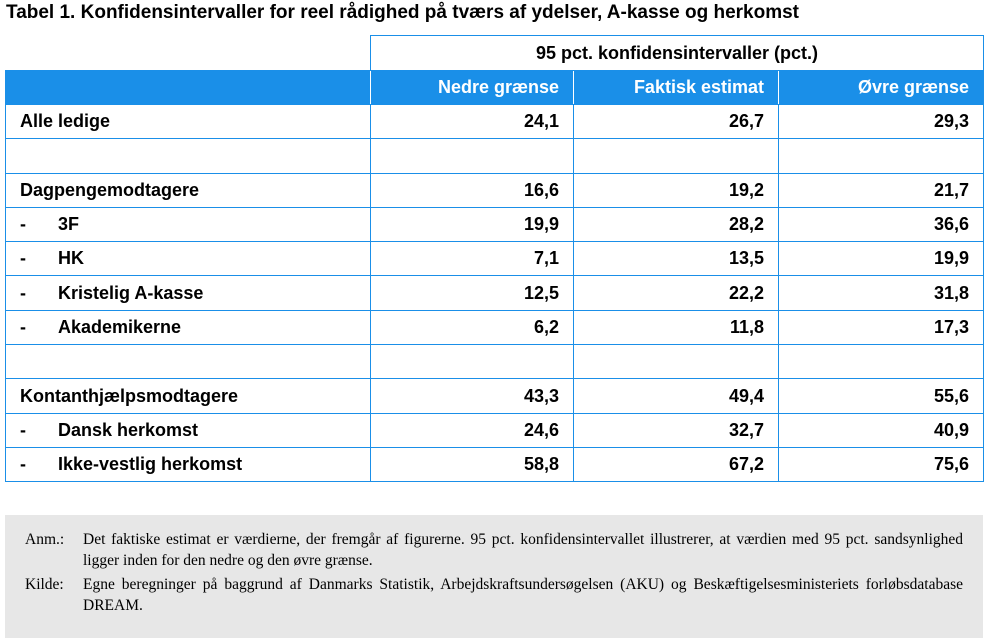 This screenshot has height=638, width=987. What do you see at coordinates (676, 87) in the screenshot?
I see `column-header-estimate: Faktisk estimat` at bounding box center [676, 87].